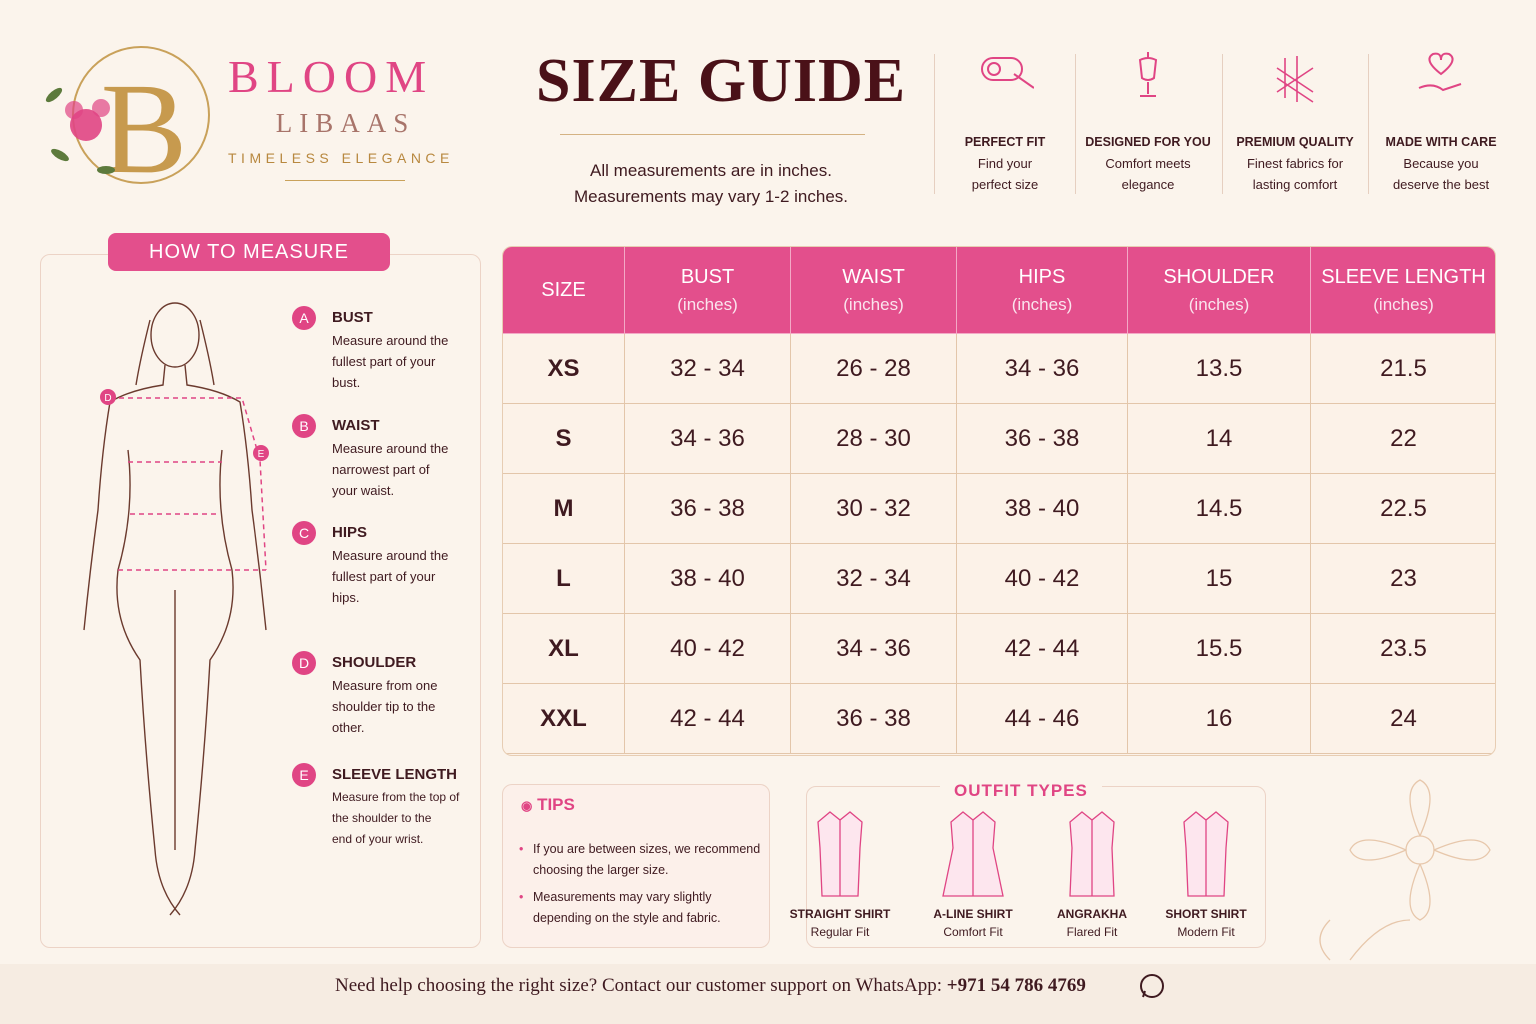  What do you see at coordinates (348, 727) in the screenshot?
I see `step-text: other.` at bounding box center [348, 727].